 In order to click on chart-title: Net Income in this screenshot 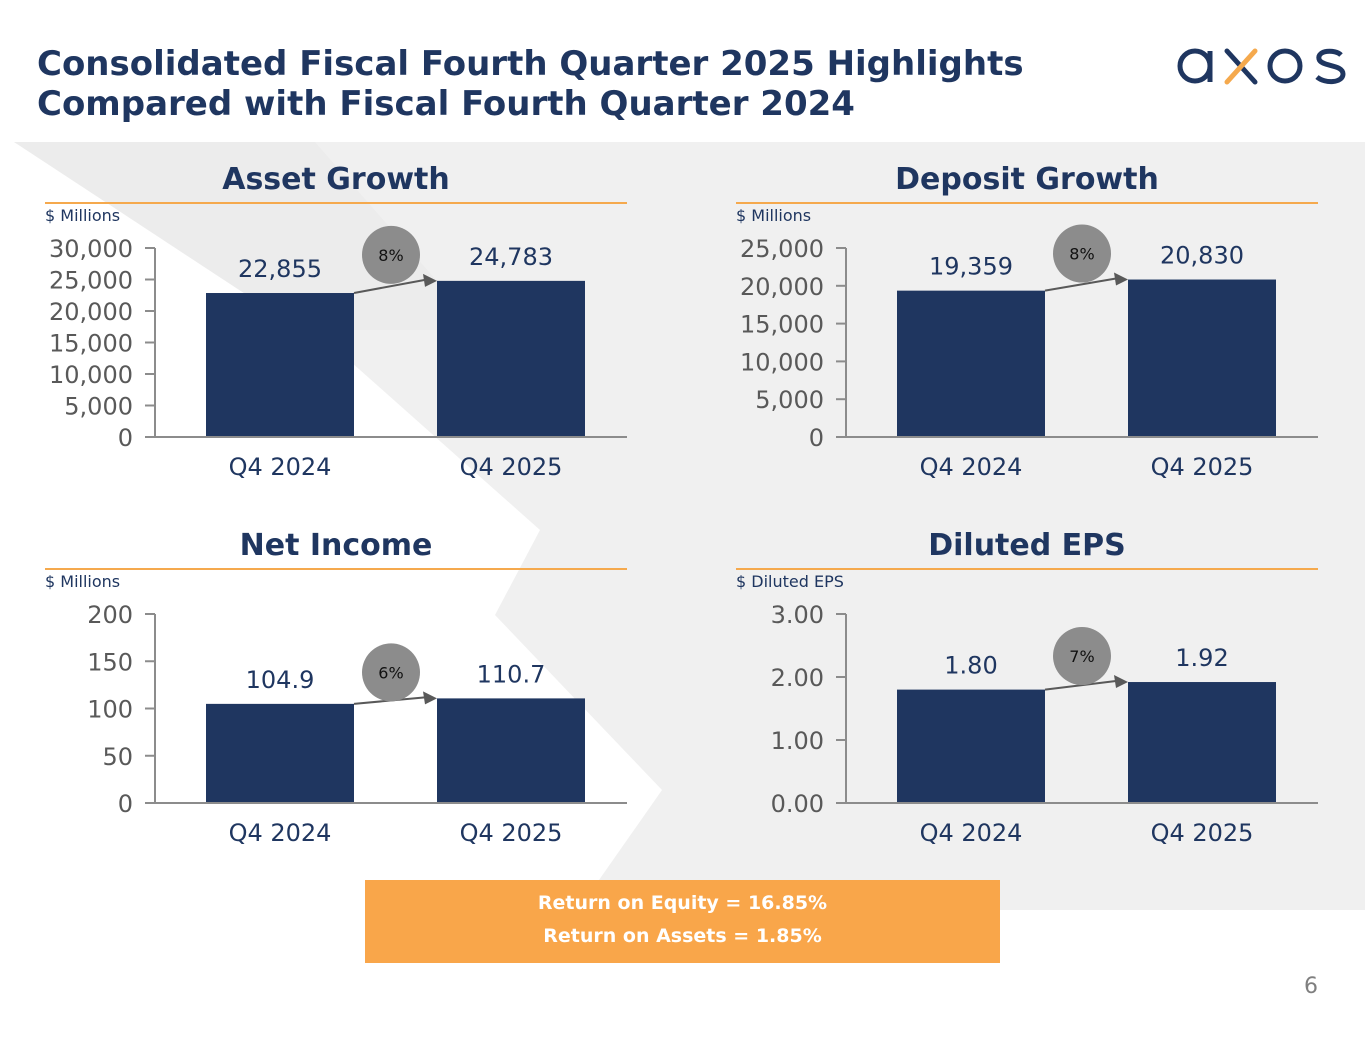, I will do `click(336, 545)`.